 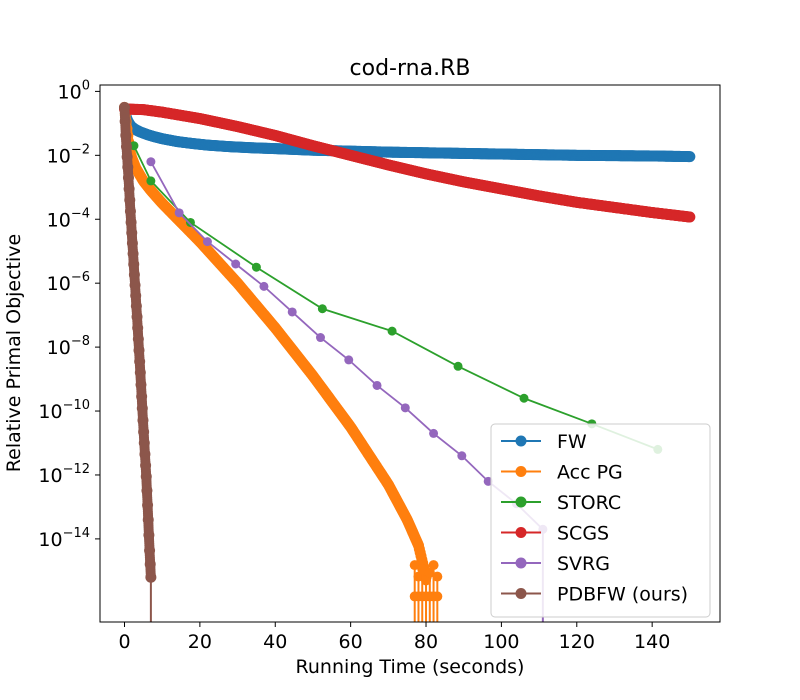 What do you see at coordinates (80, 277) in the screenshot?
I see `y-tick-exponent: −6` at bounding box center [80, 277].